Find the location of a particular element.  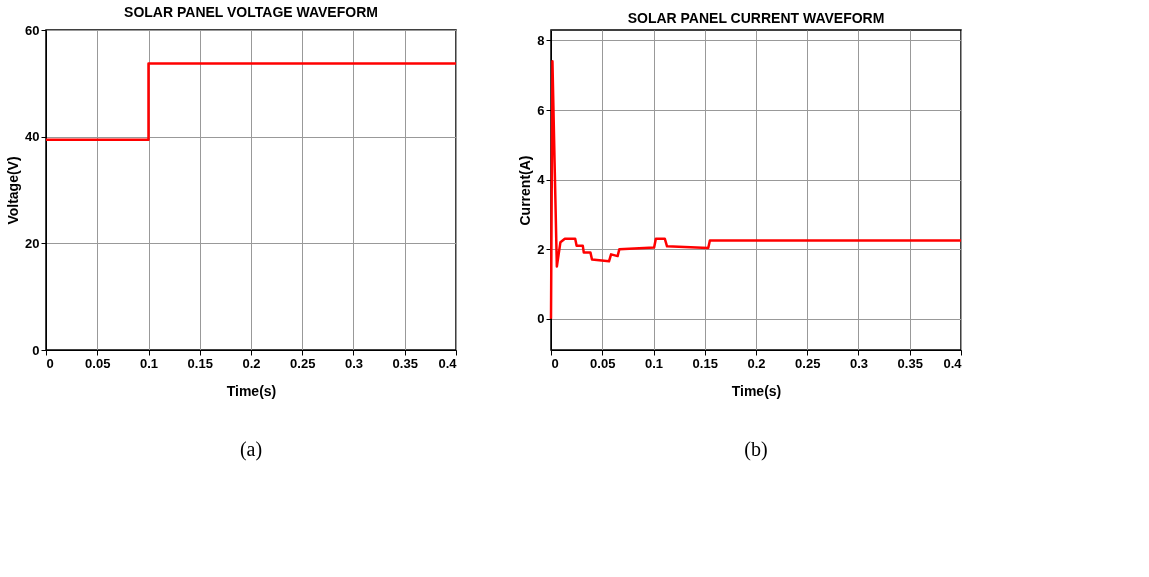

y-tick-label: 2 is located at coordinates (541, 249).